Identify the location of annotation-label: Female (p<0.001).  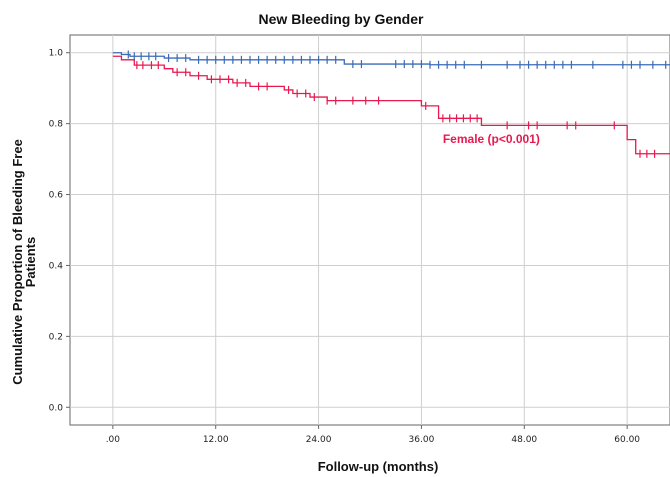
(491, 139).